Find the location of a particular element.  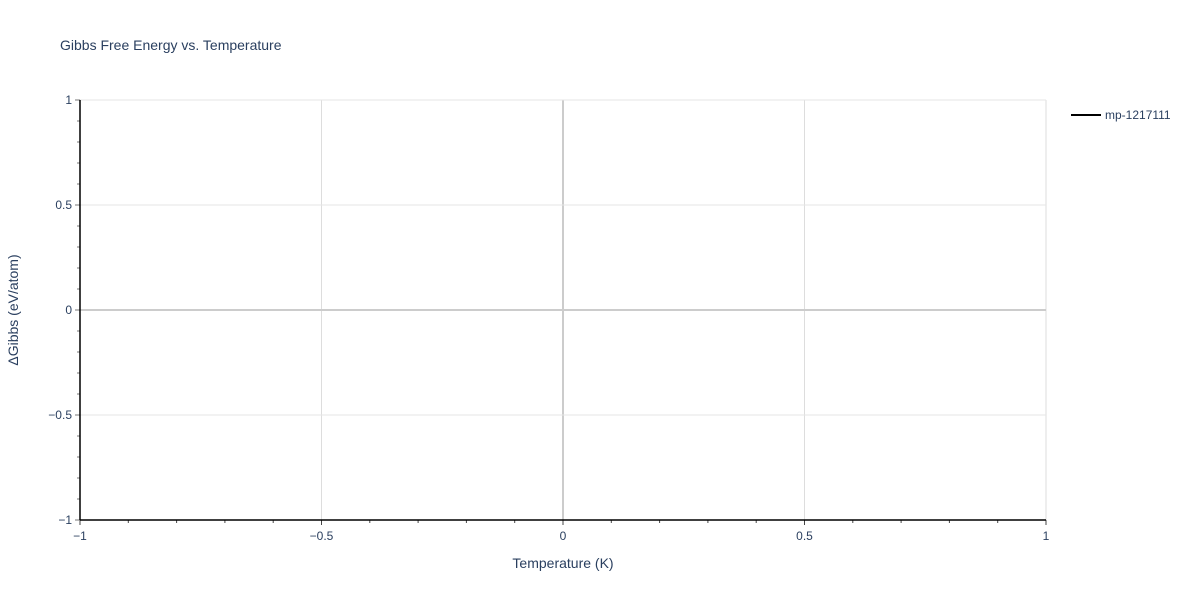

y-tick-label: 0.5 is located at coordinates (63, 205).